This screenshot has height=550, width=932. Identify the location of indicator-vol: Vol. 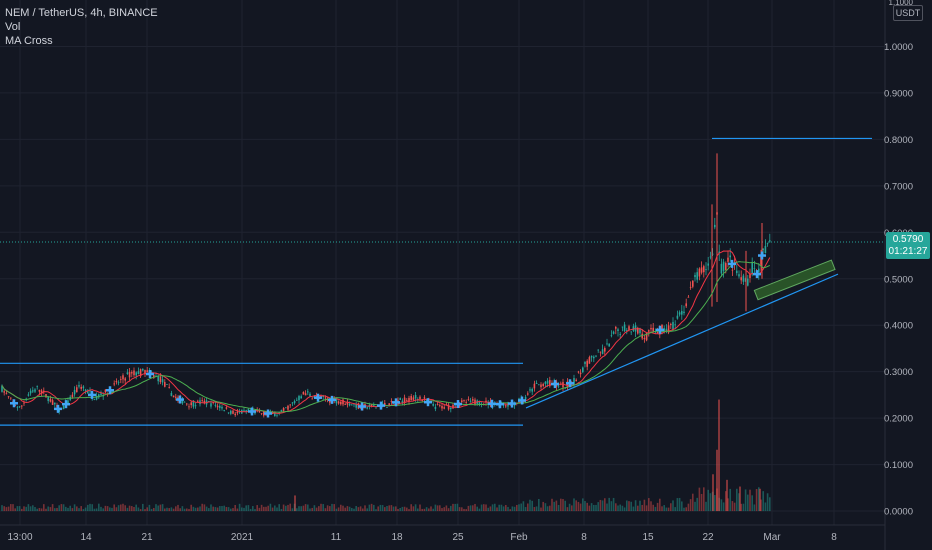
(13, 27).